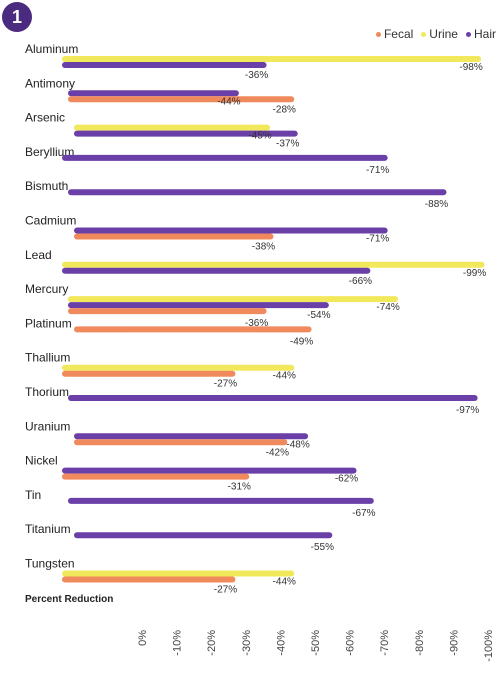  I want to click on tick-label-1: -10%, so click(178, 643).